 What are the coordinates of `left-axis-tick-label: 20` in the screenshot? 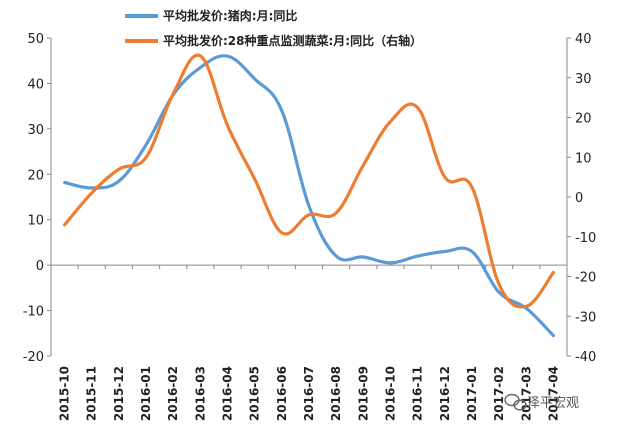 It's located at (35, 175).